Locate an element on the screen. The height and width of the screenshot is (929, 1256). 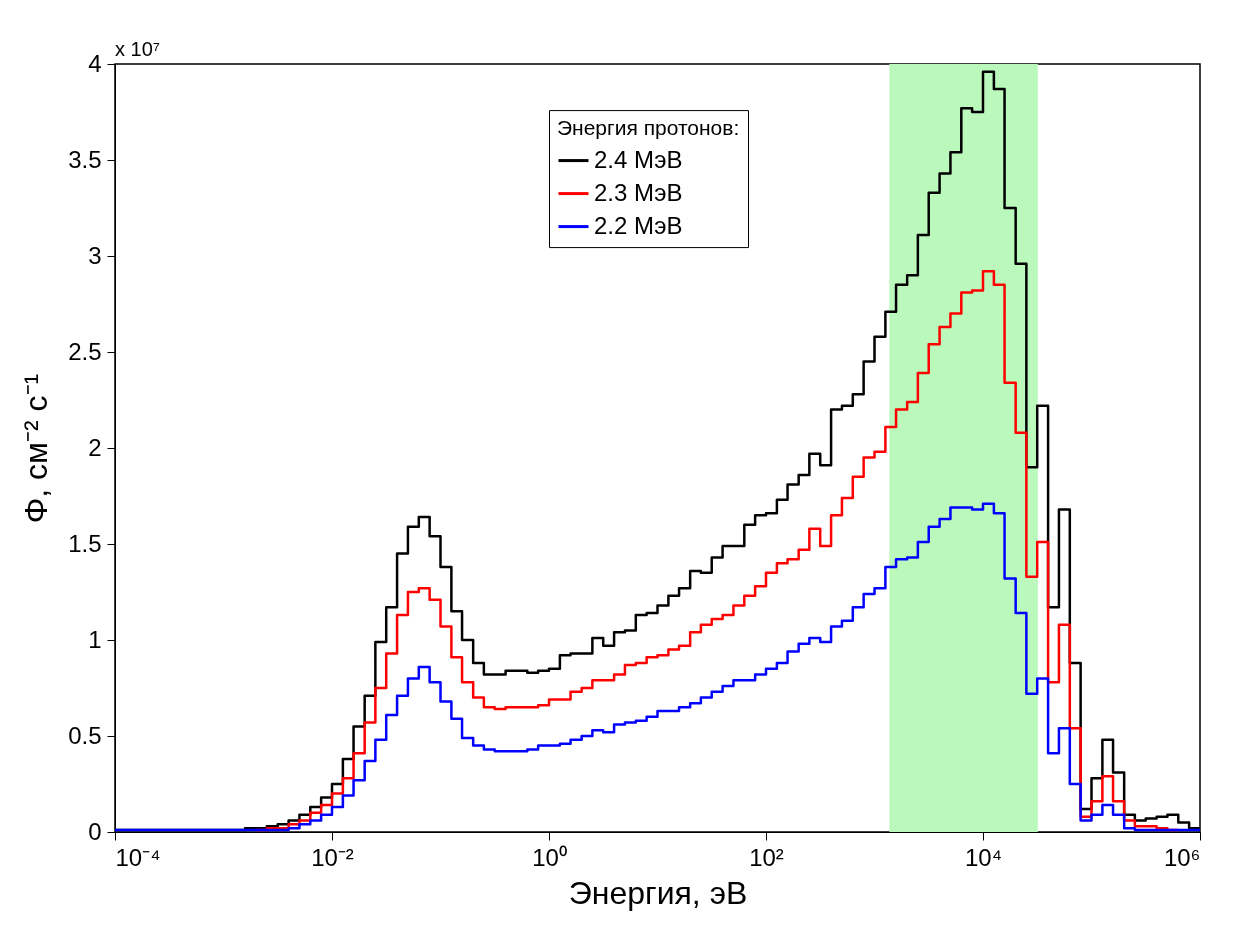
y-tick-label: 0.5 is located at coordinates (85, 735).